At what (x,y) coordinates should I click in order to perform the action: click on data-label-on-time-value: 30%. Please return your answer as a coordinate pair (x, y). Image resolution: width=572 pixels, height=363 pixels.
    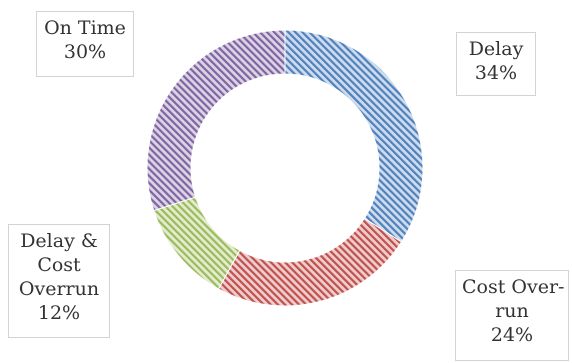
    Looking at the image, I should click on (85, 52).